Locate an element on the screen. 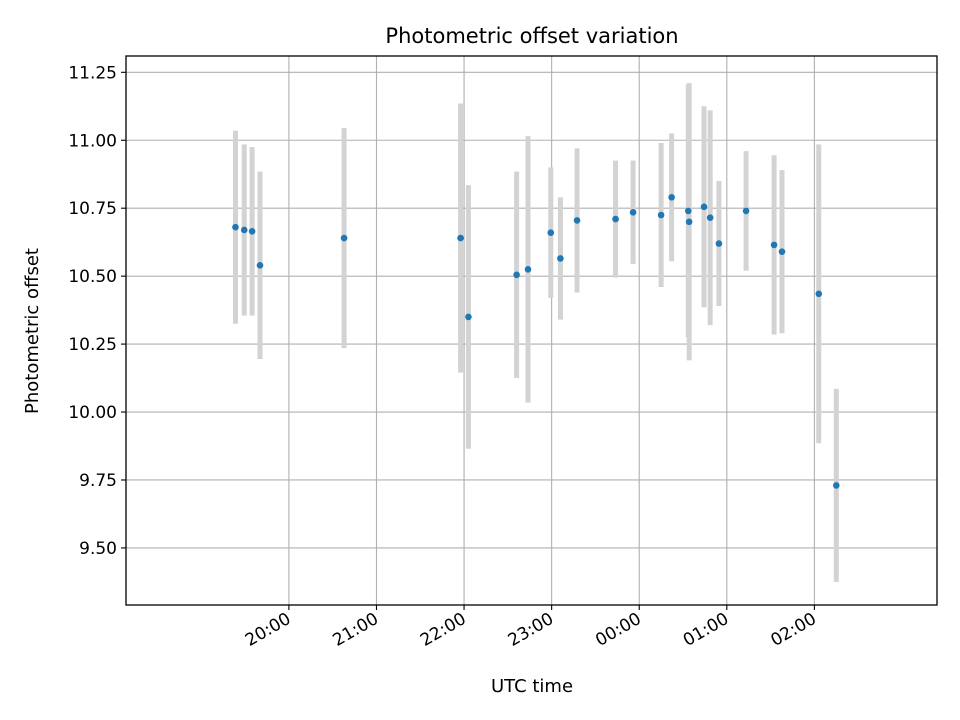 The width and height of the screenshot is (960, 720). y-tick-label: 11.25 is located at coordinates (92, 73).